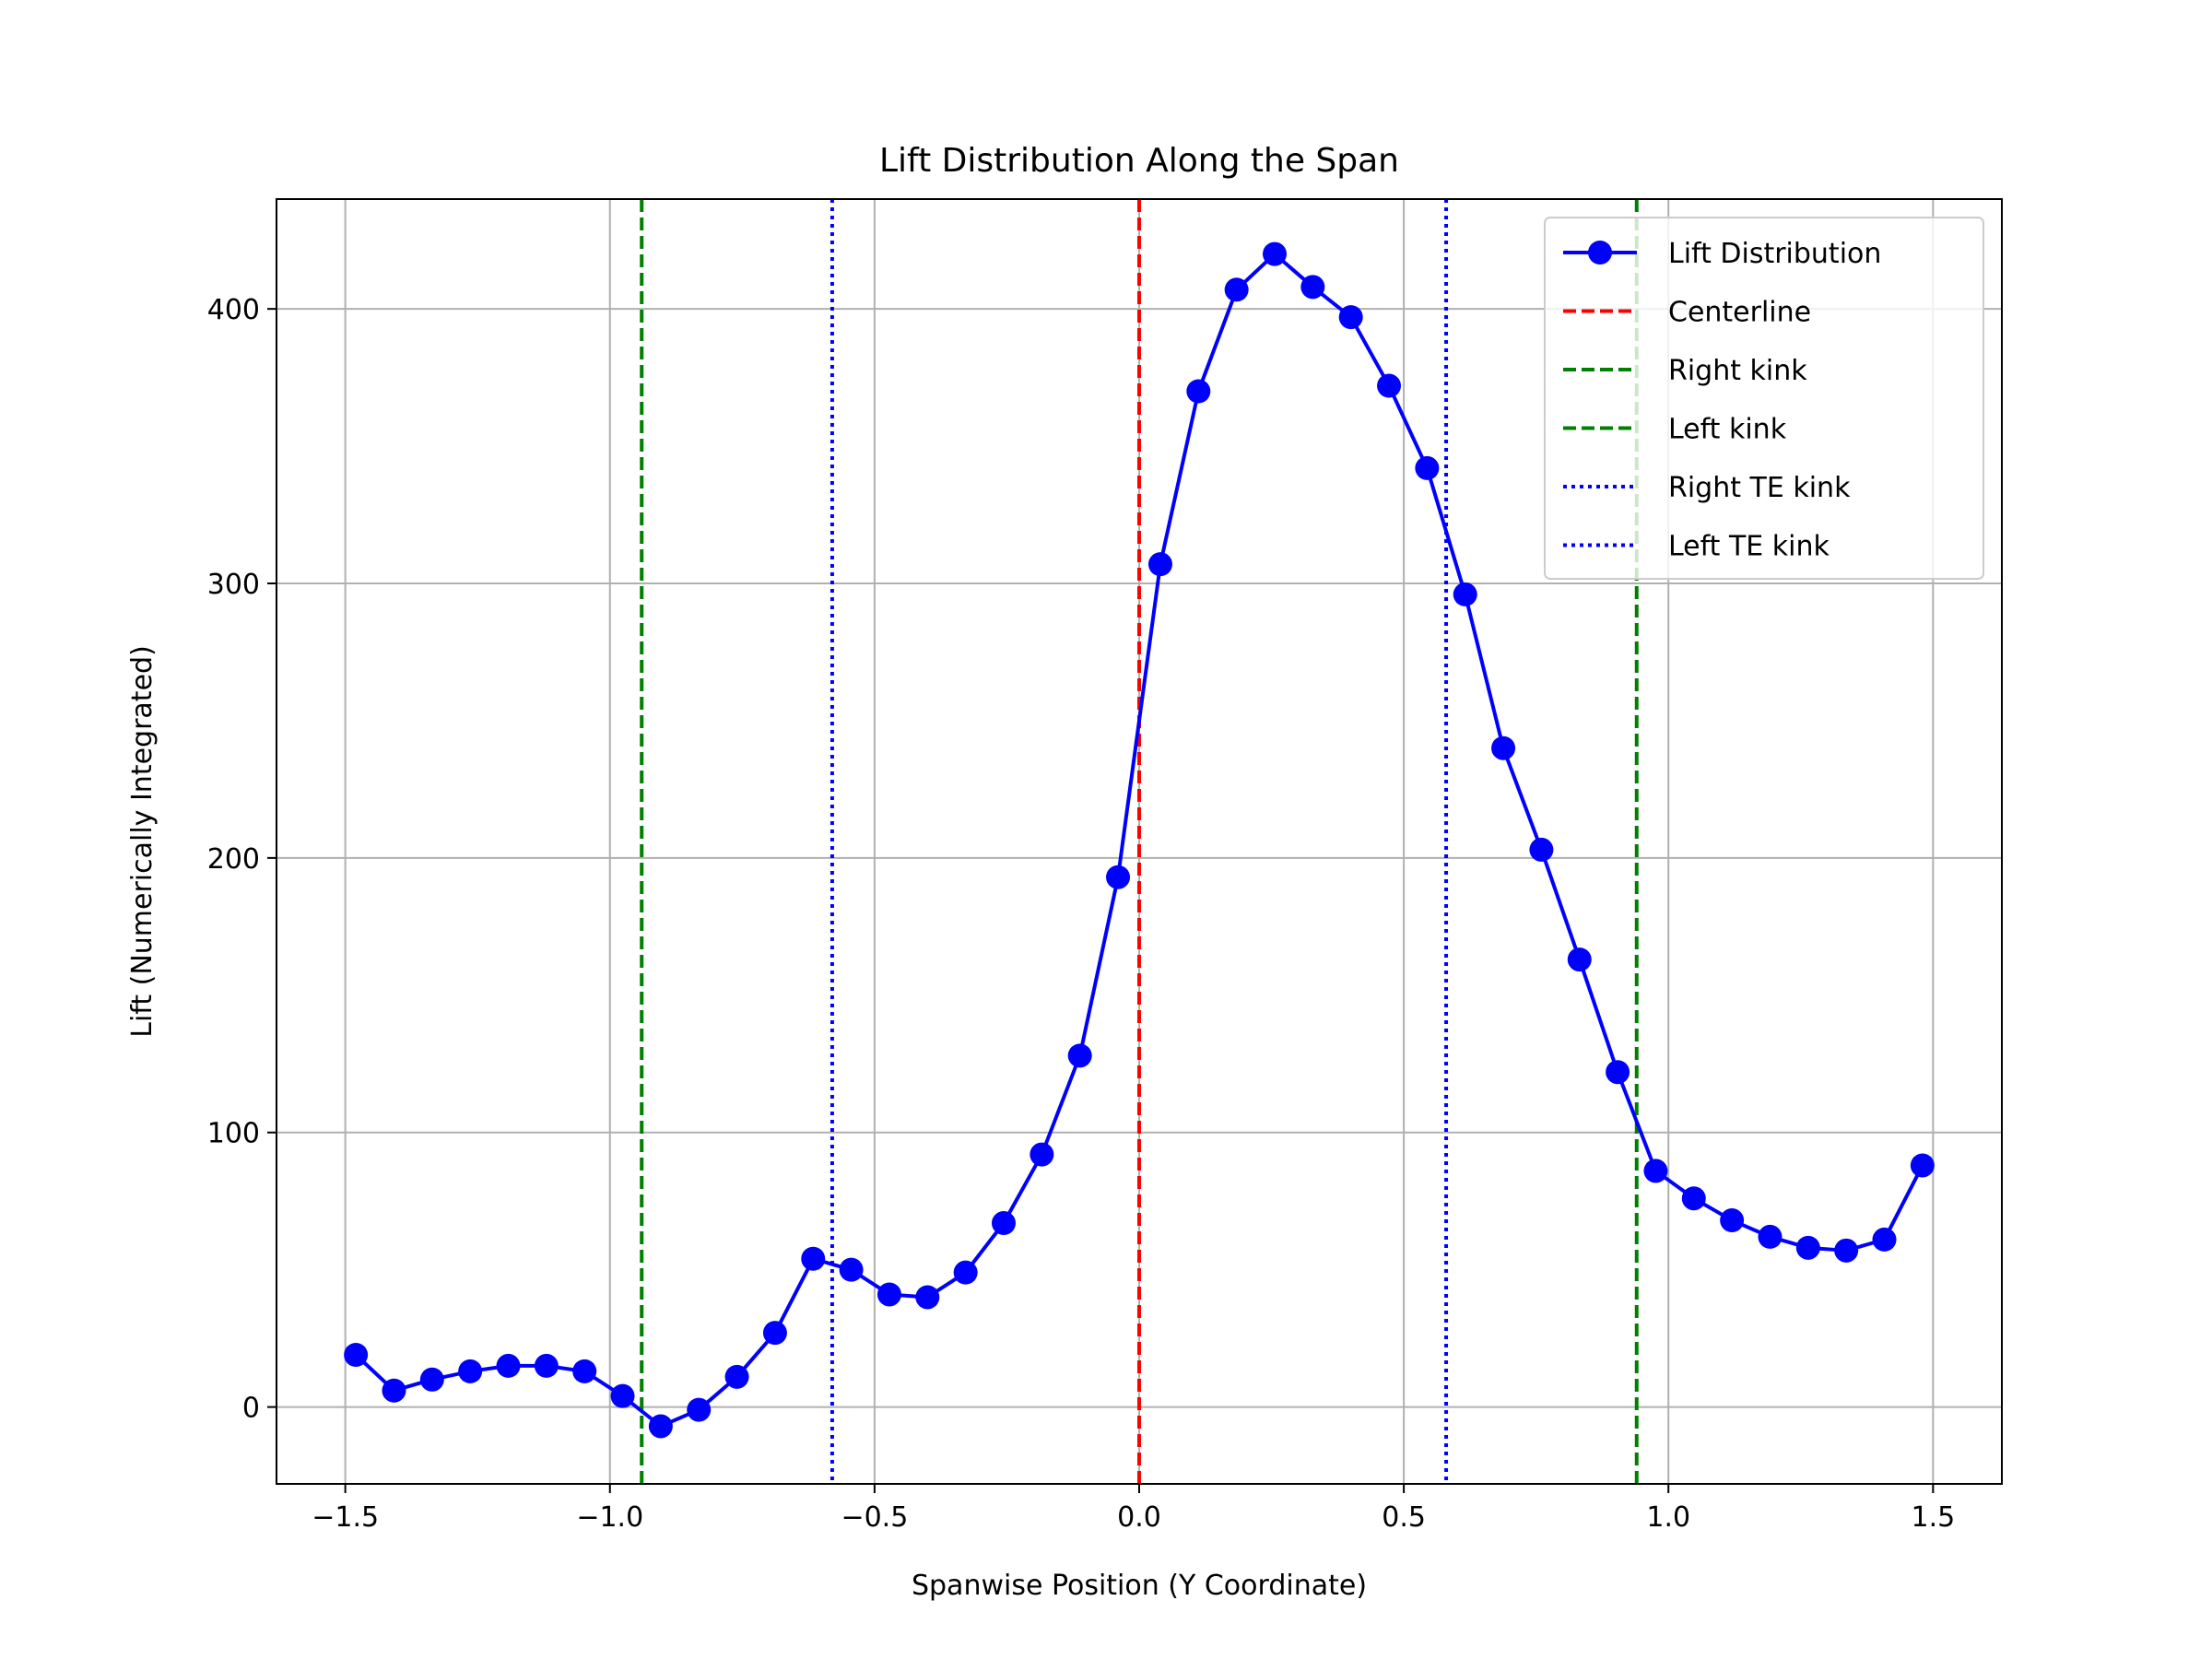  I want to click on legend-label: Right kink, so click(1737, 371).